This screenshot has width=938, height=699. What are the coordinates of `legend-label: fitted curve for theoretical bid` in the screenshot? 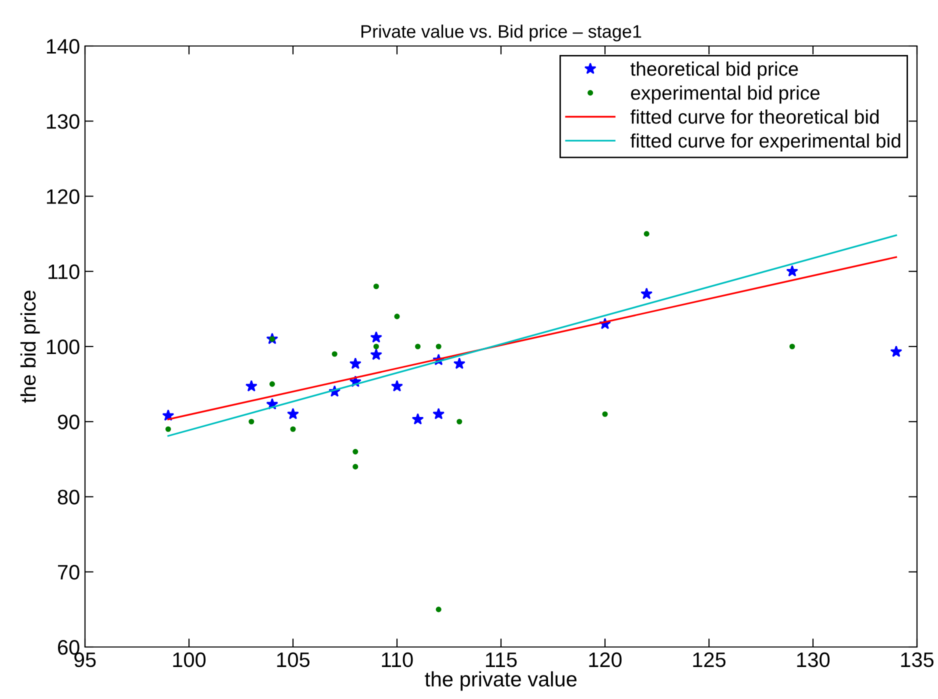 It's located at (754, 116).